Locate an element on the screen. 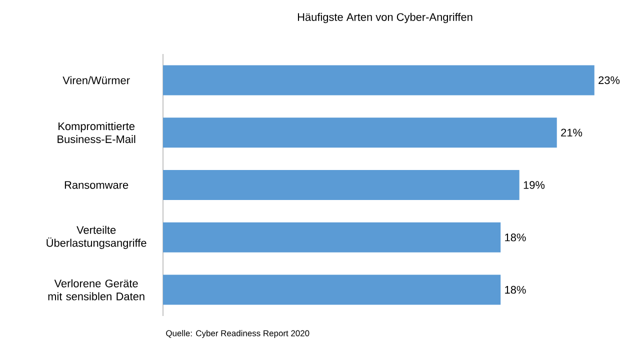  chart-title: Häufigste Arten von Cyber-Angriffen is located at coordinates (385, 18).